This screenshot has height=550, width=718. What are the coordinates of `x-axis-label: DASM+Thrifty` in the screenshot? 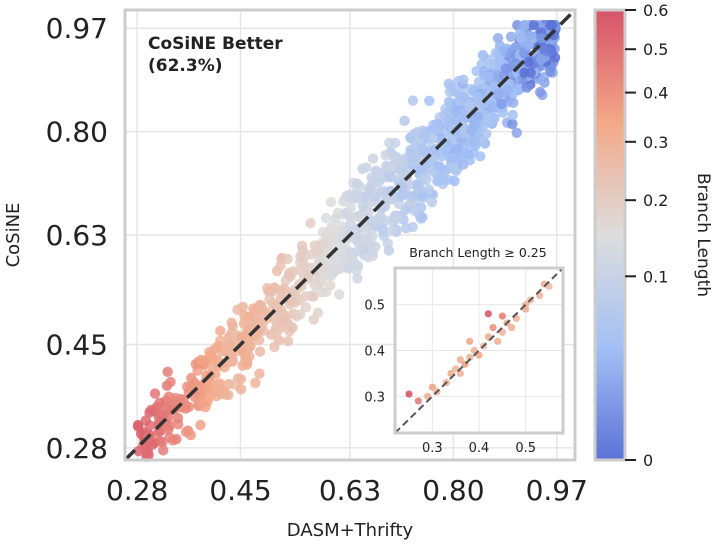 It's located at (350, 530).